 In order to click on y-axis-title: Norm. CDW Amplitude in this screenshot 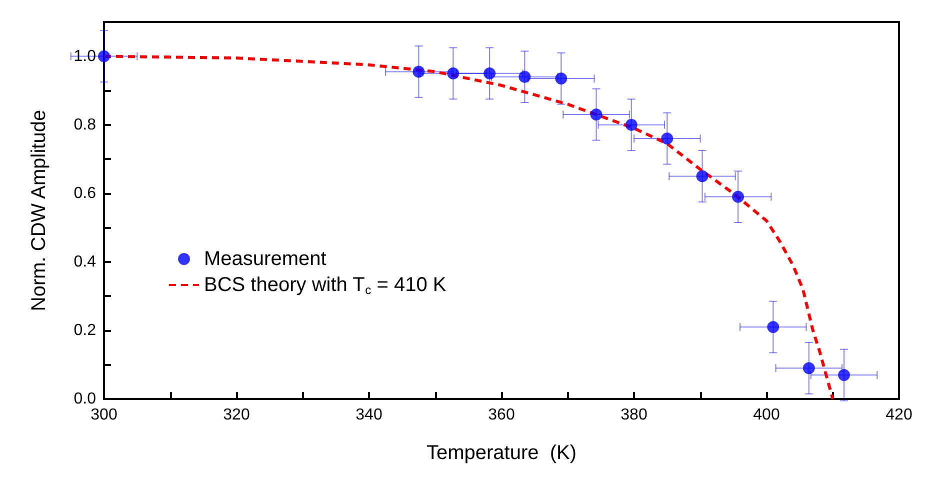, I will do `click(39, 211)`.